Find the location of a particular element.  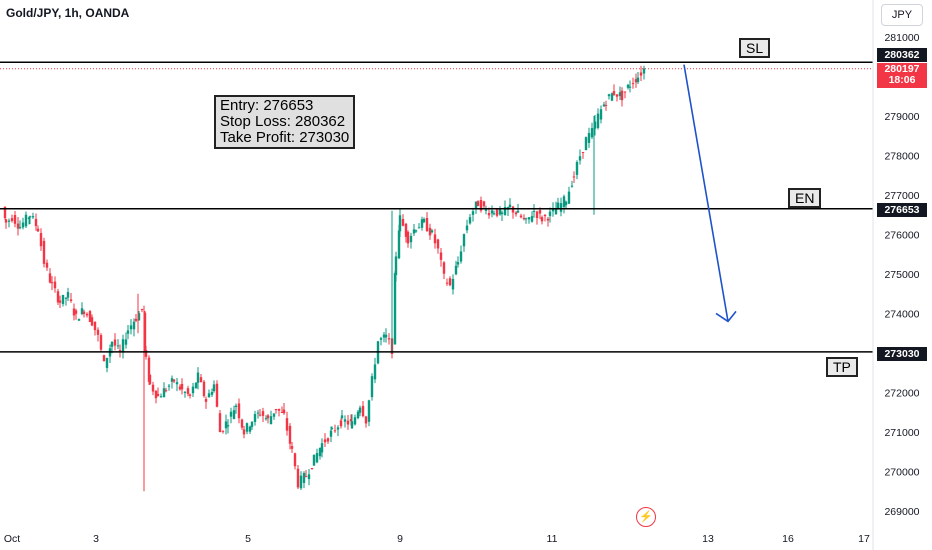

sl-tag: SL is located at coordinates (755, 48).